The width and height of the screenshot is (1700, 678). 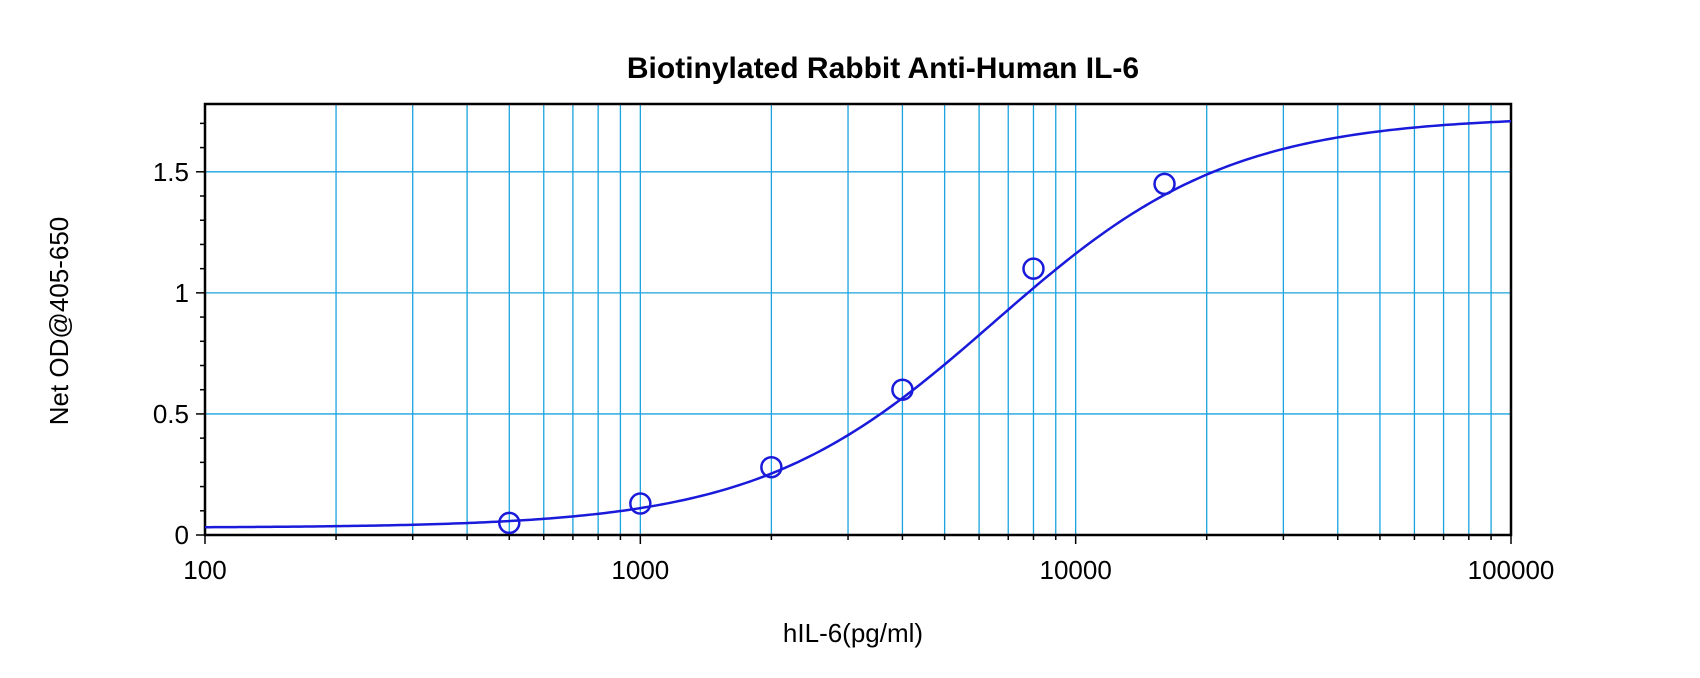 I want to click on x-tick-label: 100, so click(x=204, y=570).